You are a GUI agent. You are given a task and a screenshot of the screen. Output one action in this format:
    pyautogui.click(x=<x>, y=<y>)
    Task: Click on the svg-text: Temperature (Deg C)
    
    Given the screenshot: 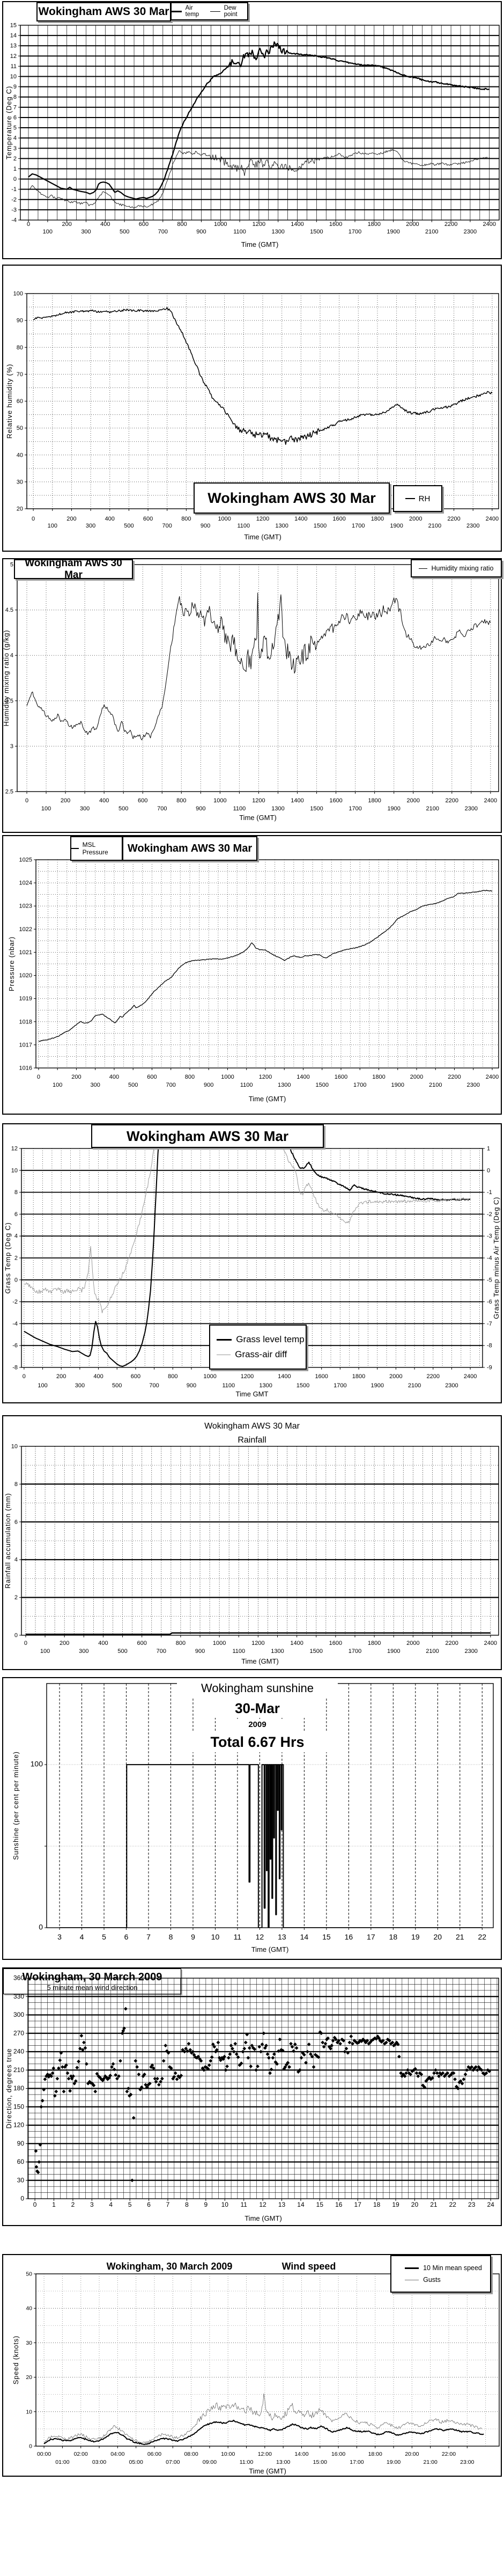 What is the action you would take?
    pyautogui.click(x=9, y=122)
    